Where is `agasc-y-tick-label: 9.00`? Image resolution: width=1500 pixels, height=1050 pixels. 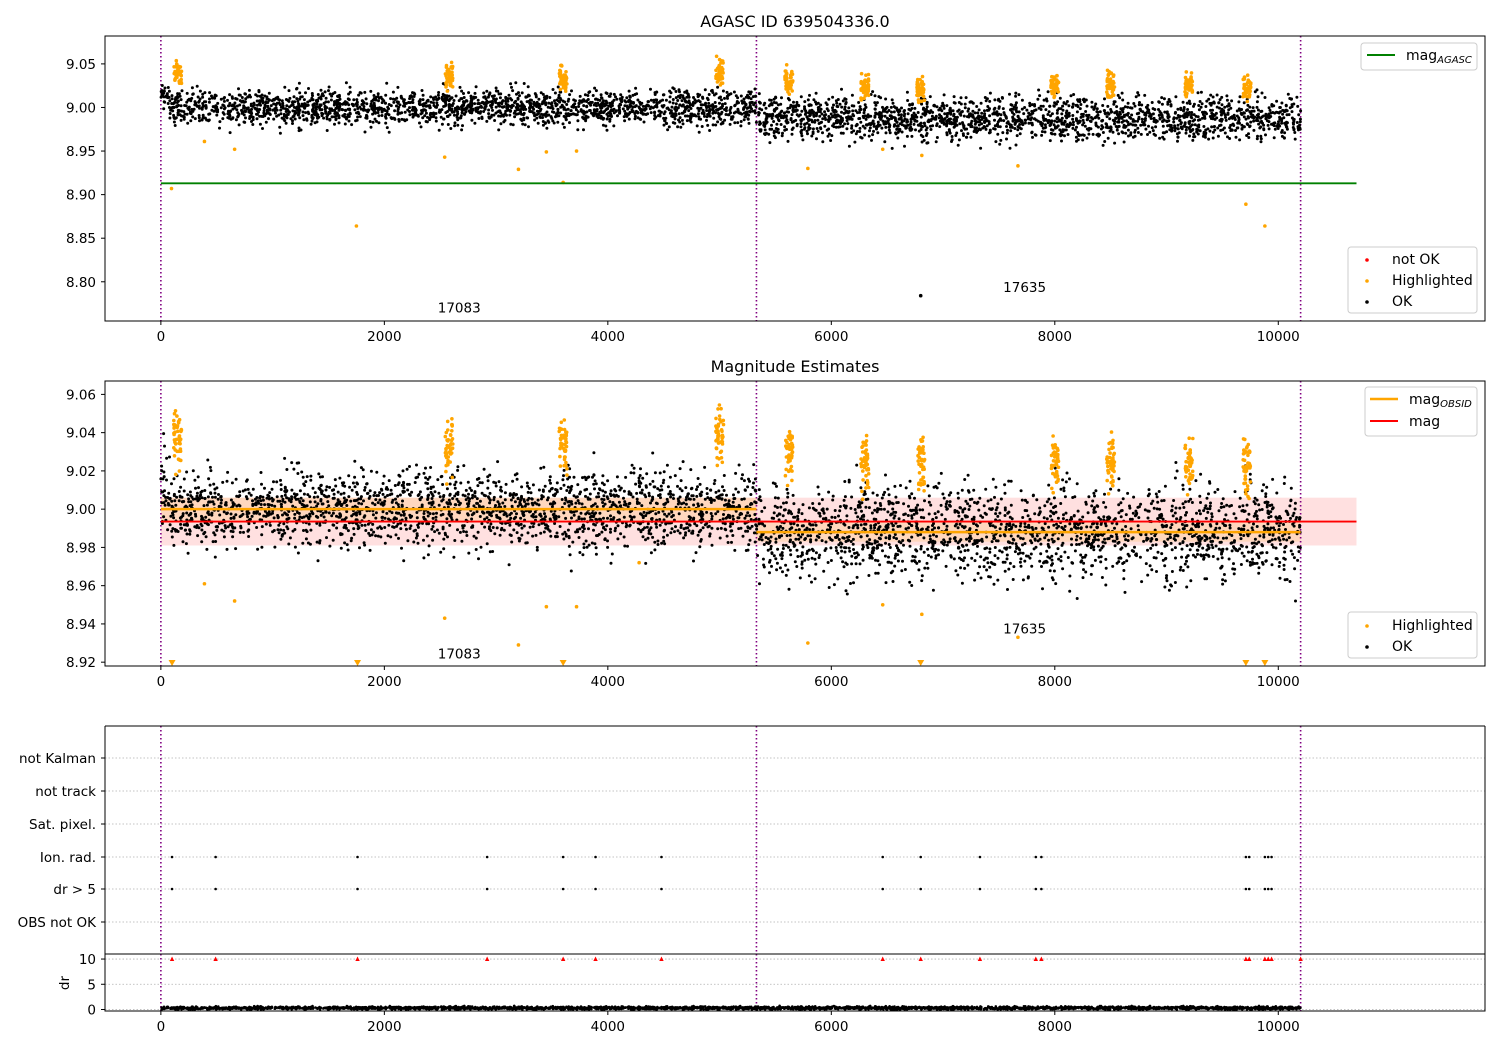
agasc-y-tick-label: 9.00 is located at coordinates (81, 108).